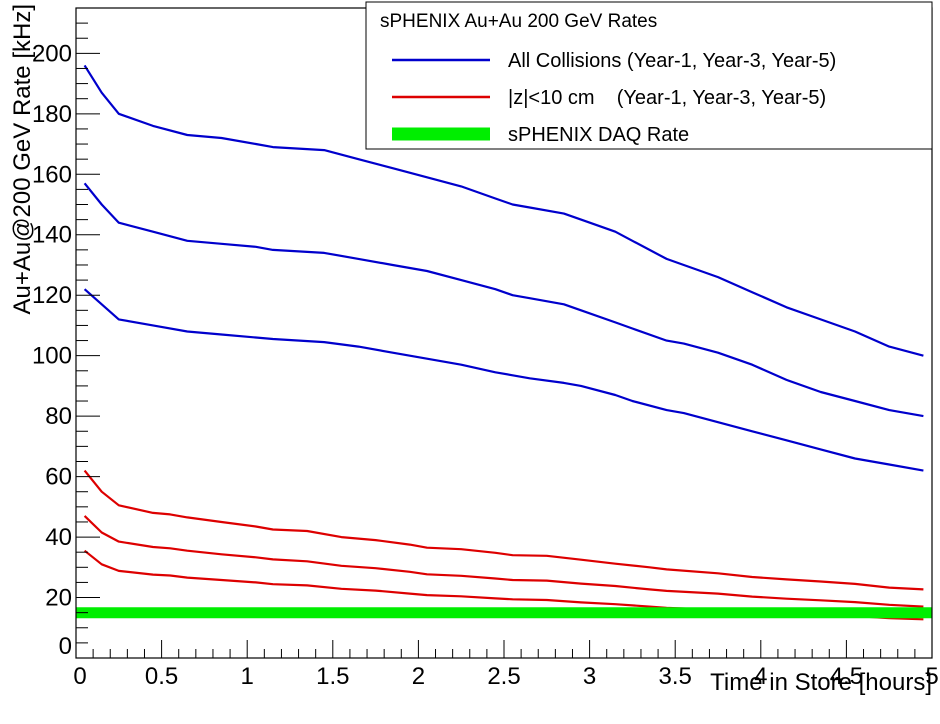  Describe the element at coordinates (589, 676) in the screenshot. I see `x-tick-label: 3` at that location.